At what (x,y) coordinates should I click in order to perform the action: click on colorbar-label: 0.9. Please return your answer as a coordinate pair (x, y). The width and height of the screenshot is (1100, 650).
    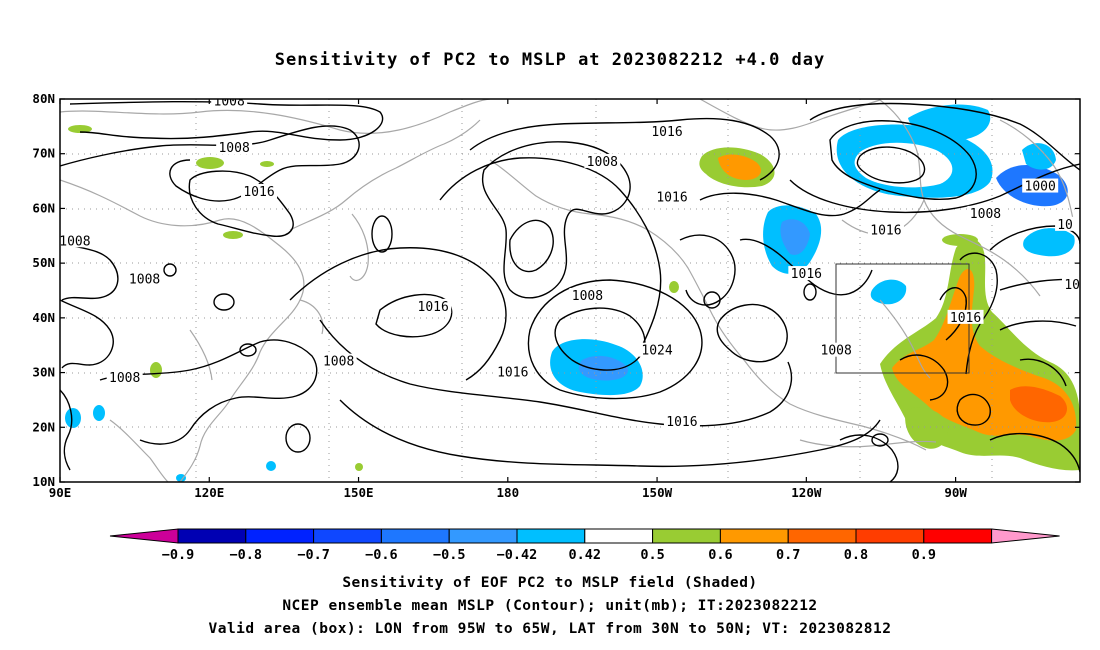
    Looking at the image, I should click on (924, 555).